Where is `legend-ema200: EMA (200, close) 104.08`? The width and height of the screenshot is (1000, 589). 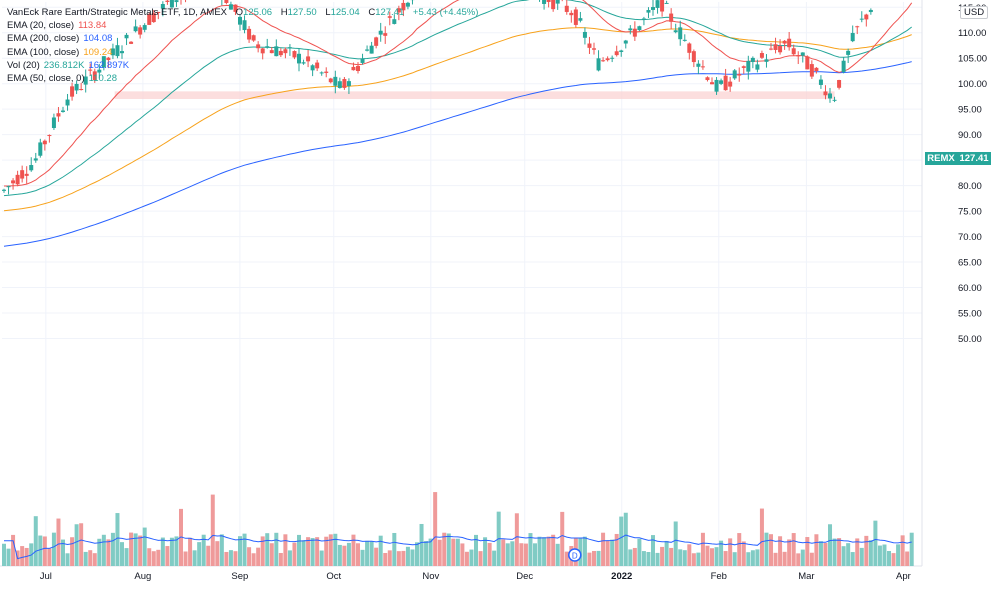
legend-ema200: EMA (200, close) 104.08 is located at coordinates (242, 38).